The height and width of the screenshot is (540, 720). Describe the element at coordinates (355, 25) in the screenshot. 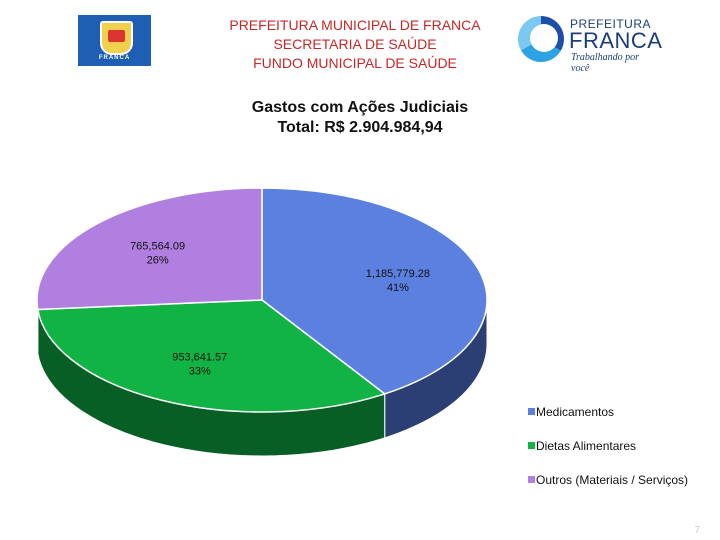

I see `header-line-1: PREFEITURA MUNICIPAL DE FRANCA` at that location.